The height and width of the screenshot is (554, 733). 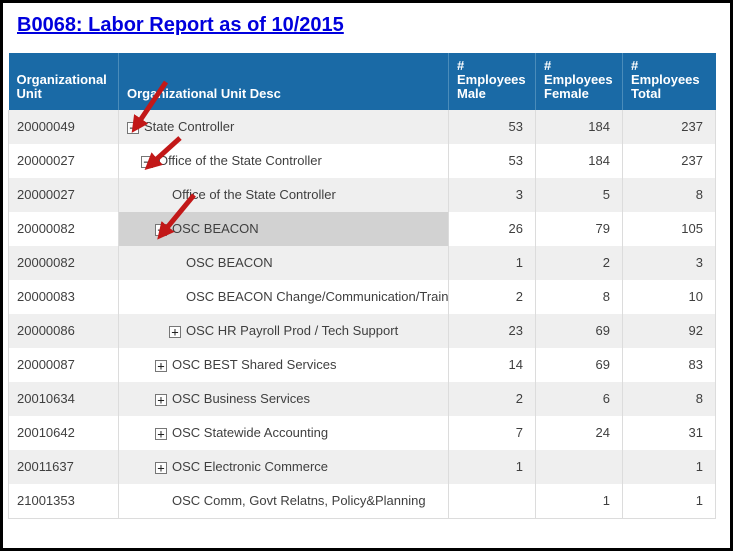 What do you see at coordinates (63, 81) in the screenshot?
I see `col-header-org-unit: Organizational Unit` at bounding box center [63, 81].